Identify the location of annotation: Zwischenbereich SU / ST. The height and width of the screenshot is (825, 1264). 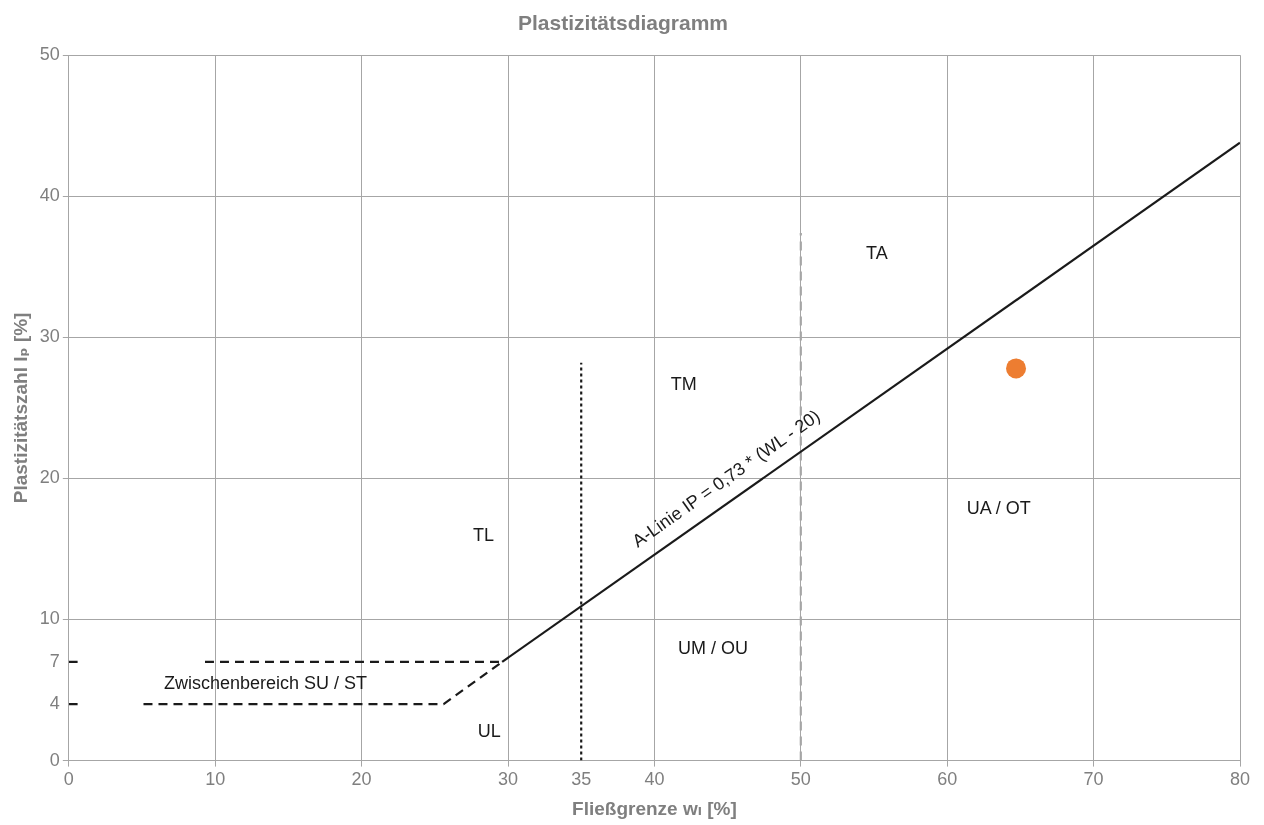
(266, 683).